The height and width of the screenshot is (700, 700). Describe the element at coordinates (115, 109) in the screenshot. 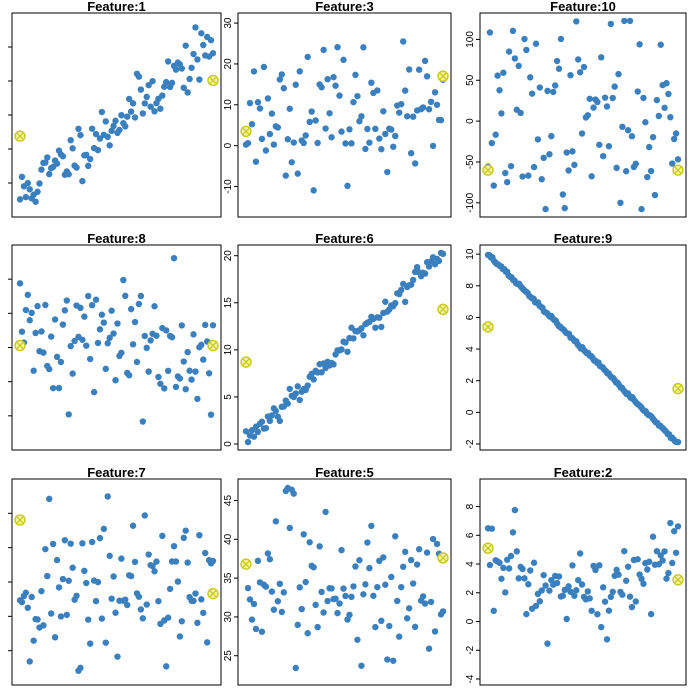

I see `panel: Feature:1` at that location.